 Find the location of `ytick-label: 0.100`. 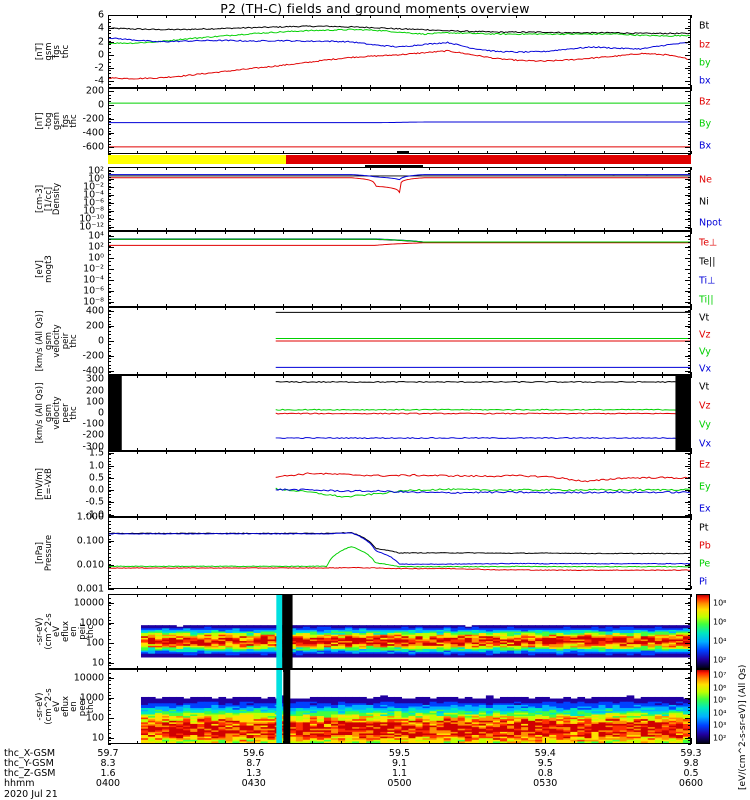

ytick-label: 0.100 is located at coordinates (90, 541).